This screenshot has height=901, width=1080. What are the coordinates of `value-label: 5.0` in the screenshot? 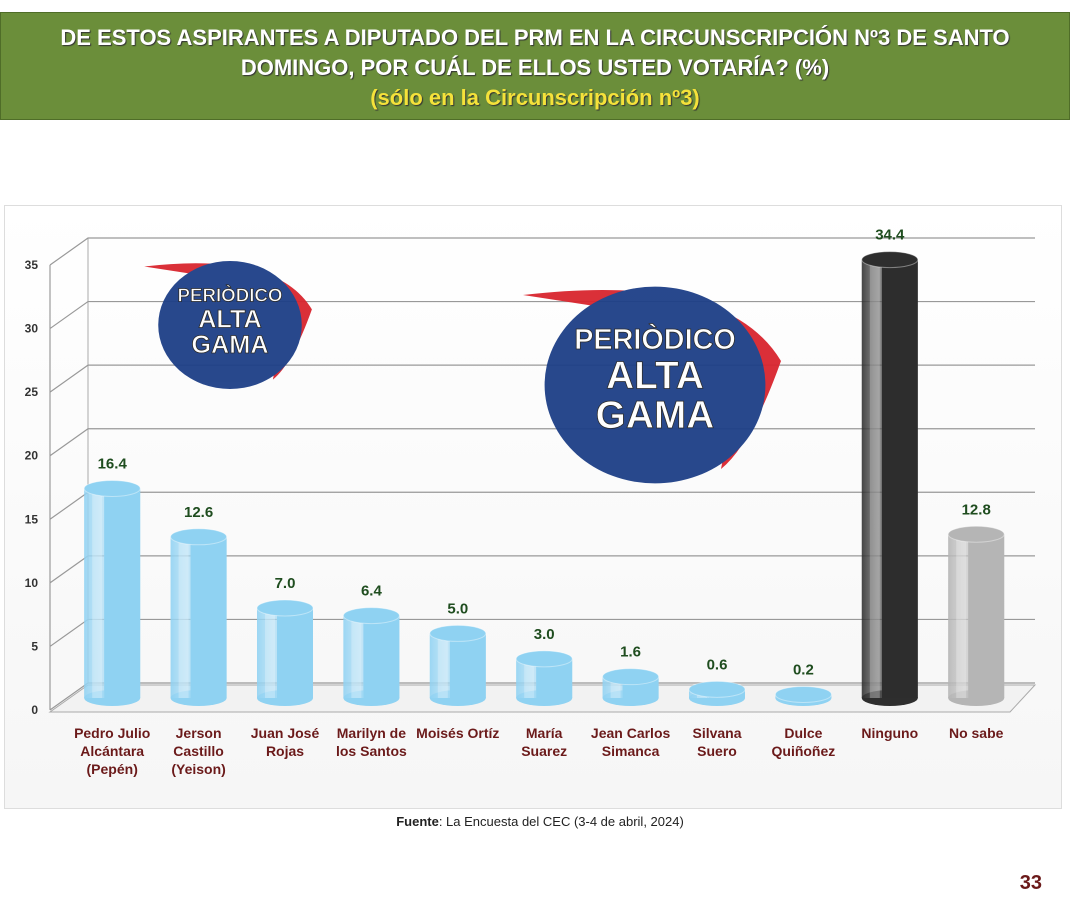 It's located at (457, 608).